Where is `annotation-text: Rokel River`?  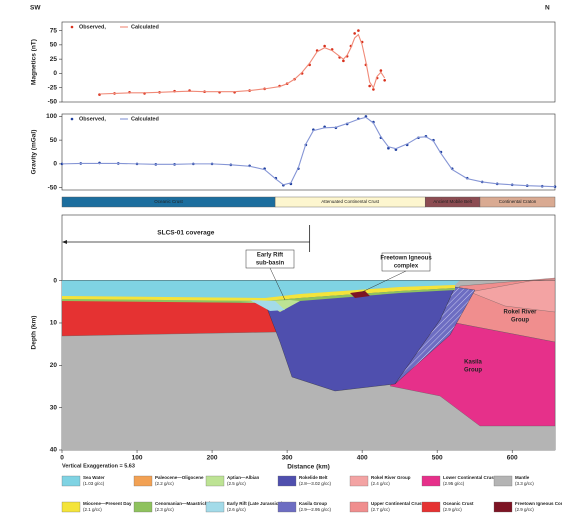
annotation-text: Rokel River is located at coordinates (520, 313).